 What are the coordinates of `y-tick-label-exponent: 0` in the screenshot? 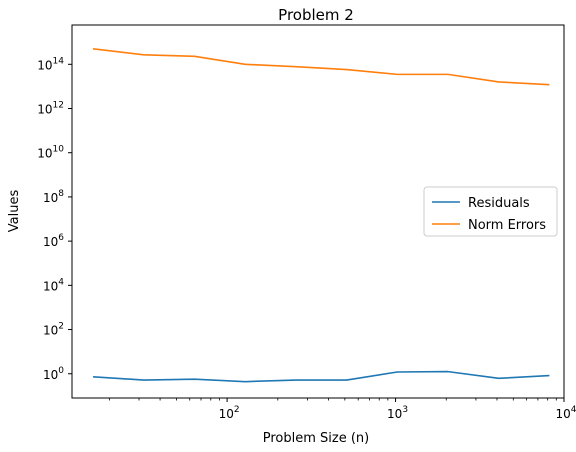 It's located at (61, 371).